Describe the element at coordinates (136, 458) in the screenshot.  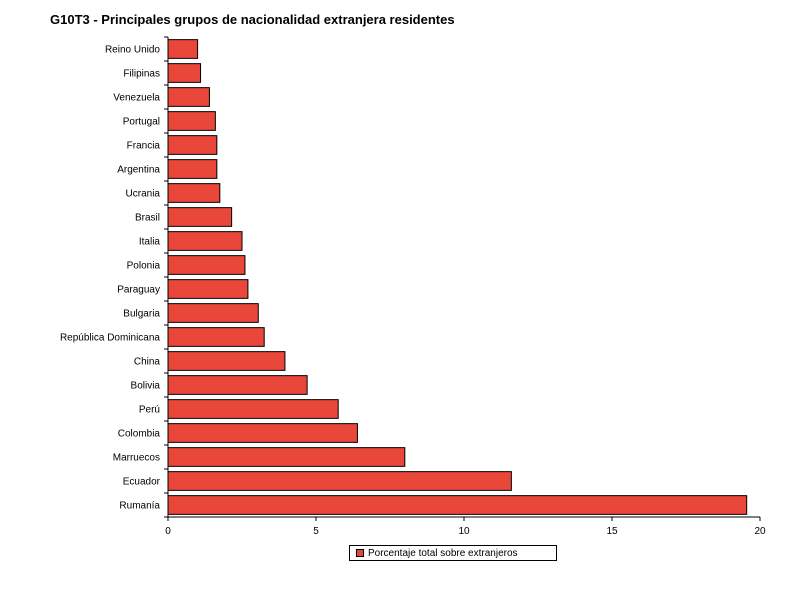
I see `category-label: Marruecos` at that location.